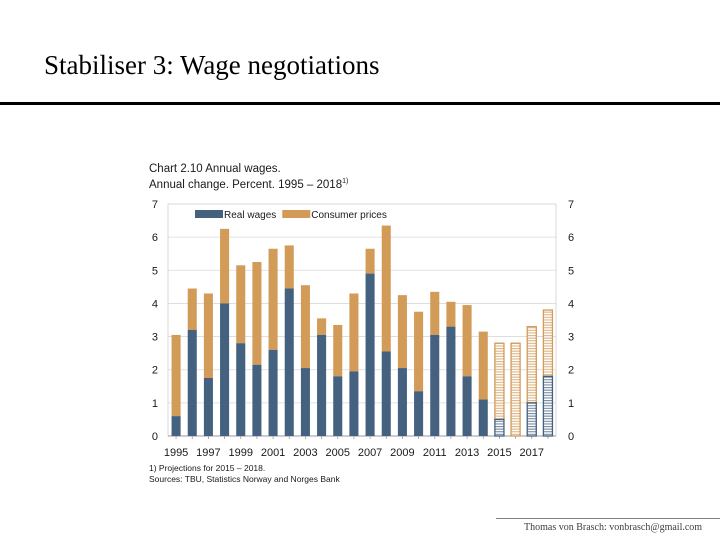 The image size is (720, 540). I want to click on bar-real-wages-2007, so click(370, 354).